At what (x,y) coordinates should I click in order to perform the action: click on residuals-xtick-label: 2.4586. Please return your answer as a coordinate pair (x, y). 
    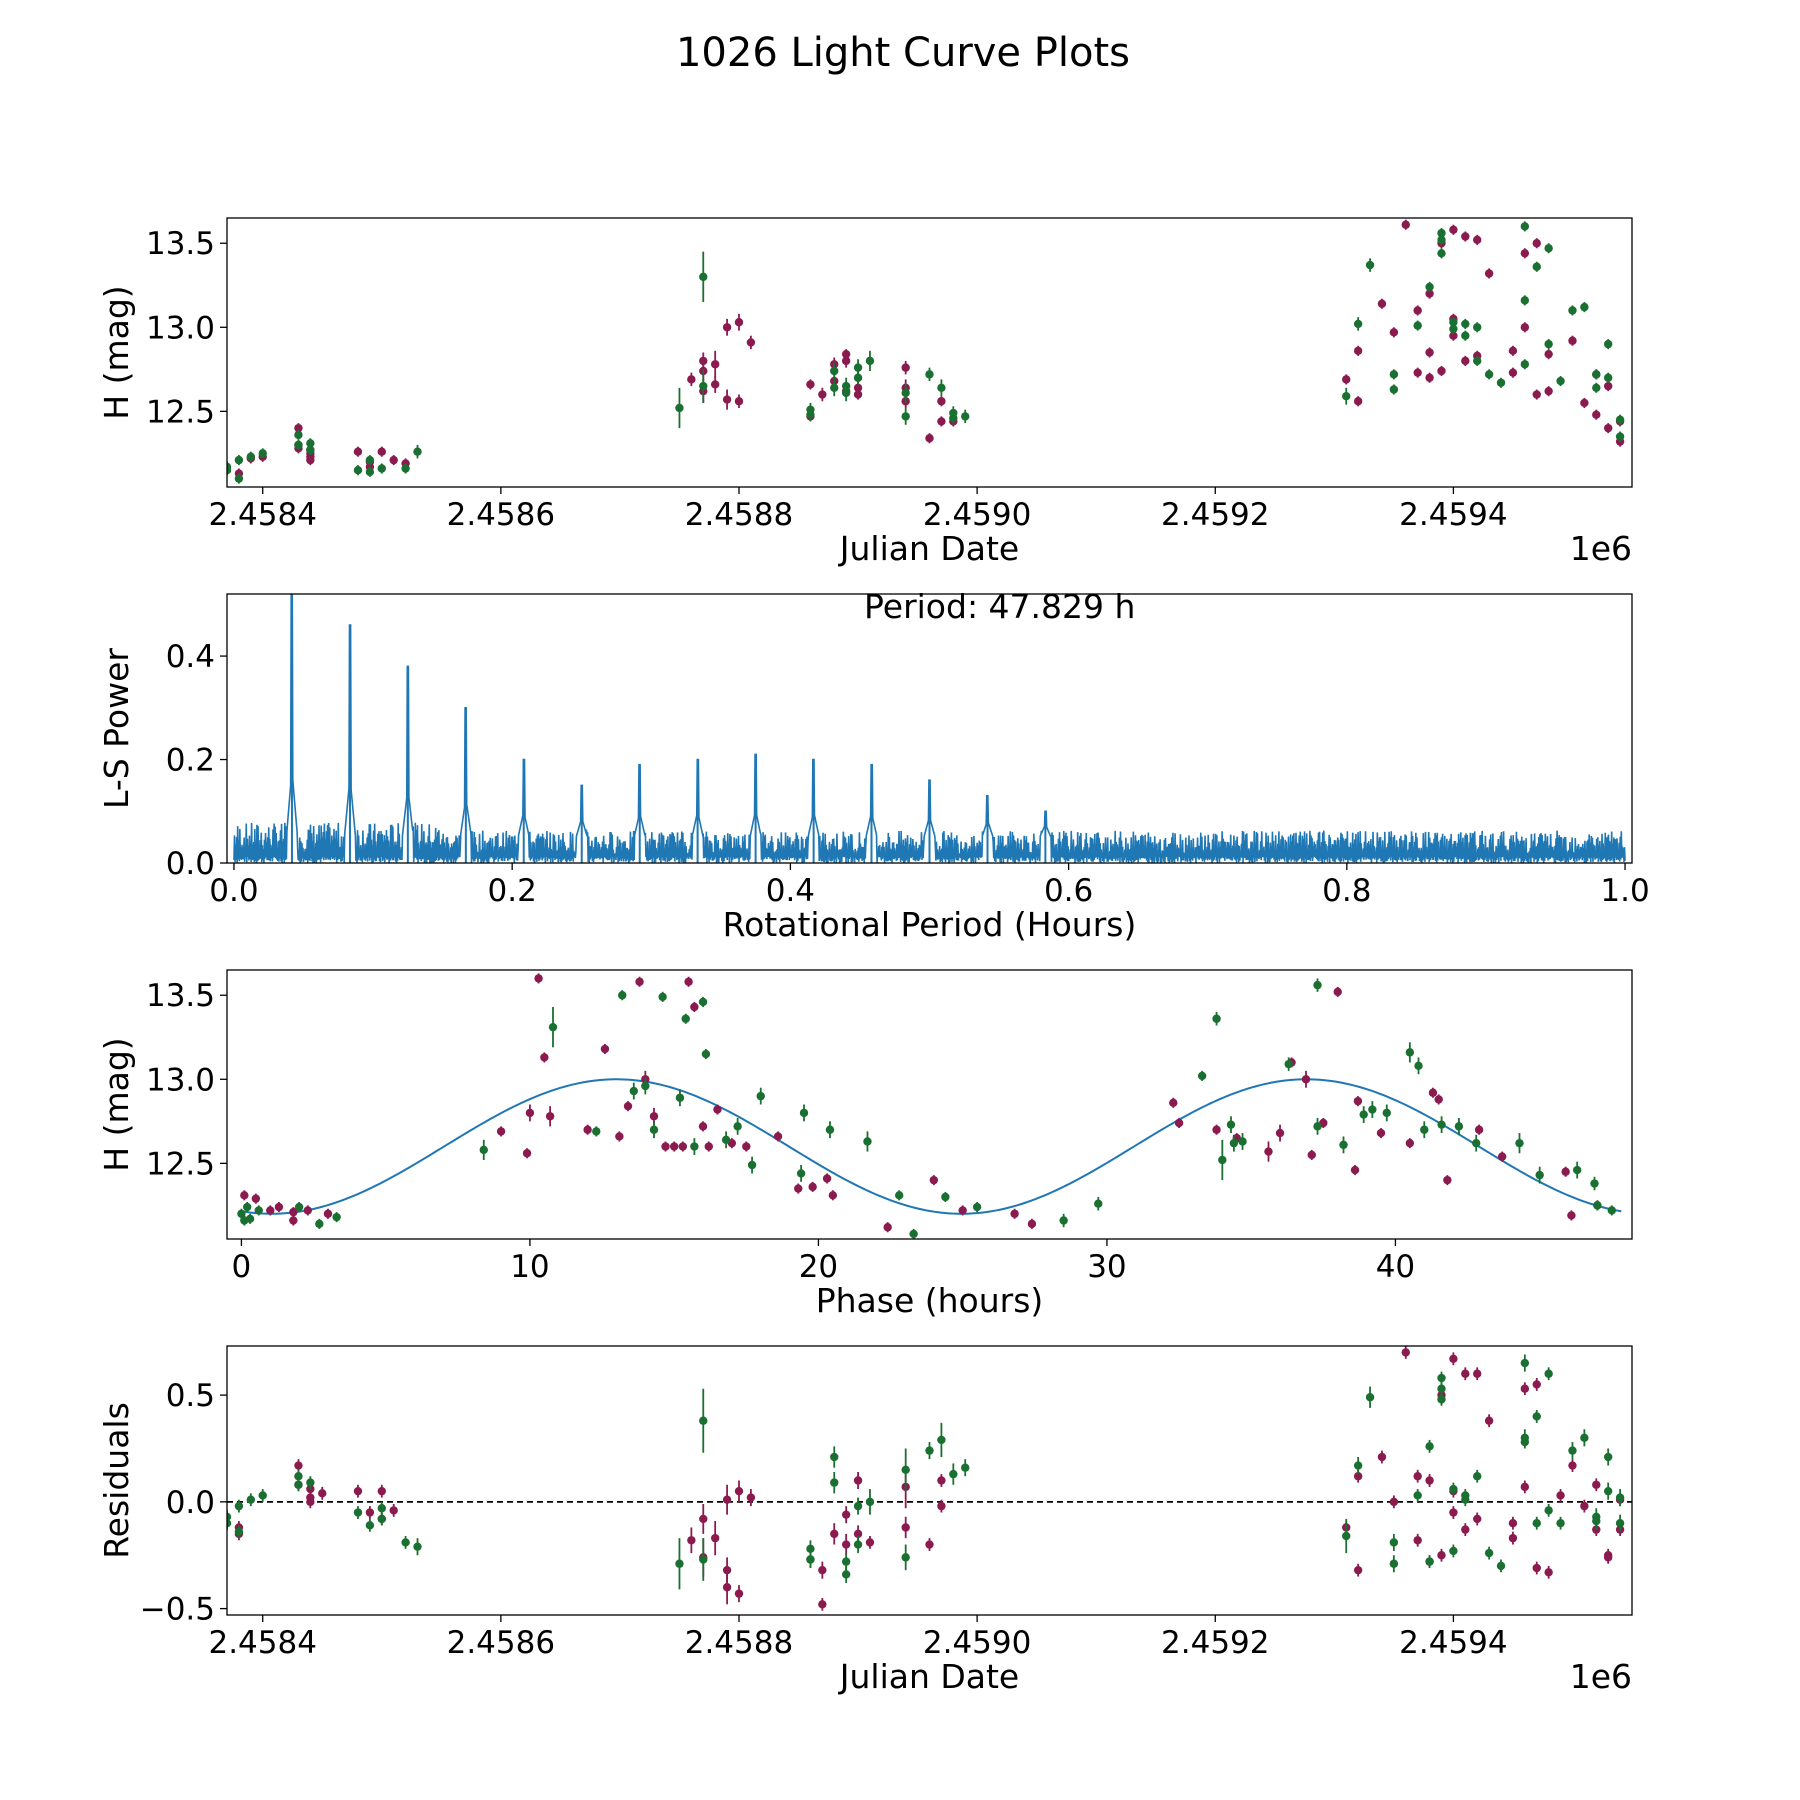
    Looking at the image, I should click on (501, 1643).